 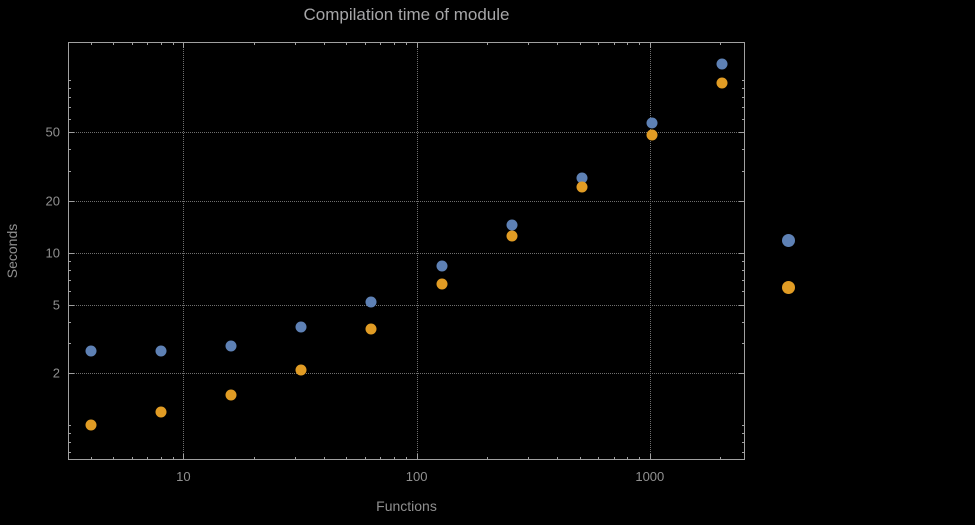 What do you see at coordinates (56, 305) in the screenshot?
I see `y-tick-label: 5` at bounding box center [56, 305].